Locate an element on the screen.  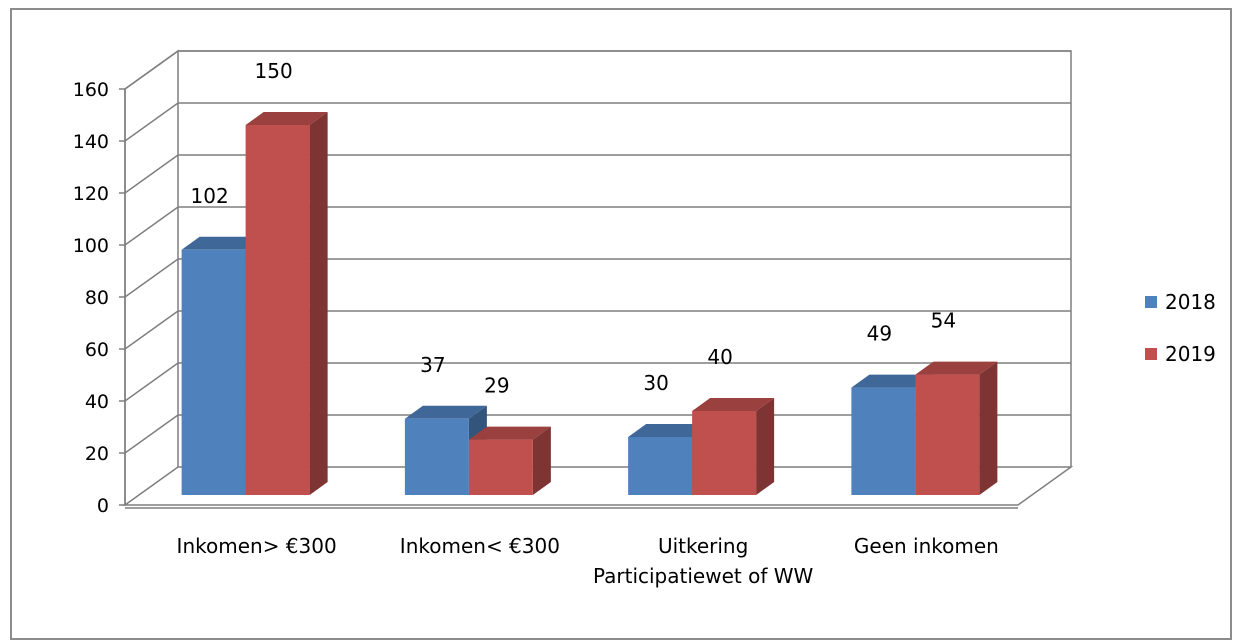
x-tick-label: Inkomen> €300 is located at coordinates (257, 546).